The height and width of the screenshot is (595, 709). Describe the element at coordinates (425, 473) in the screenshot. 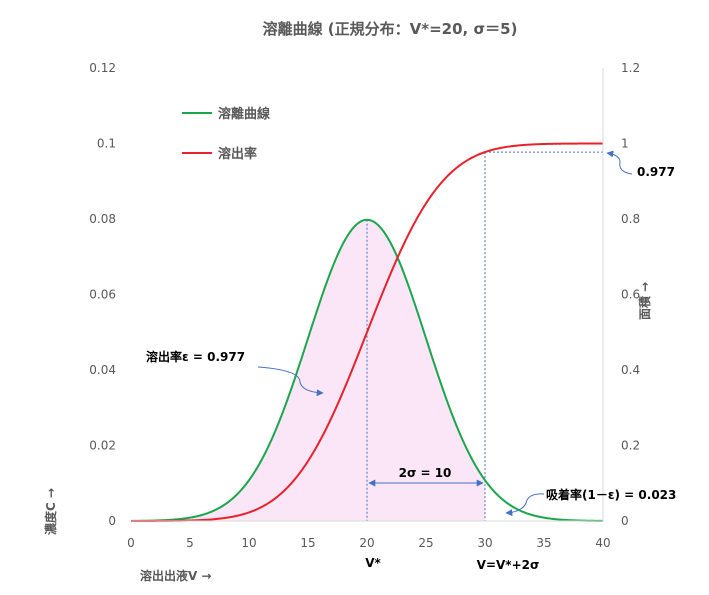

I see `span-annotation: 2σ = 10` at that location.